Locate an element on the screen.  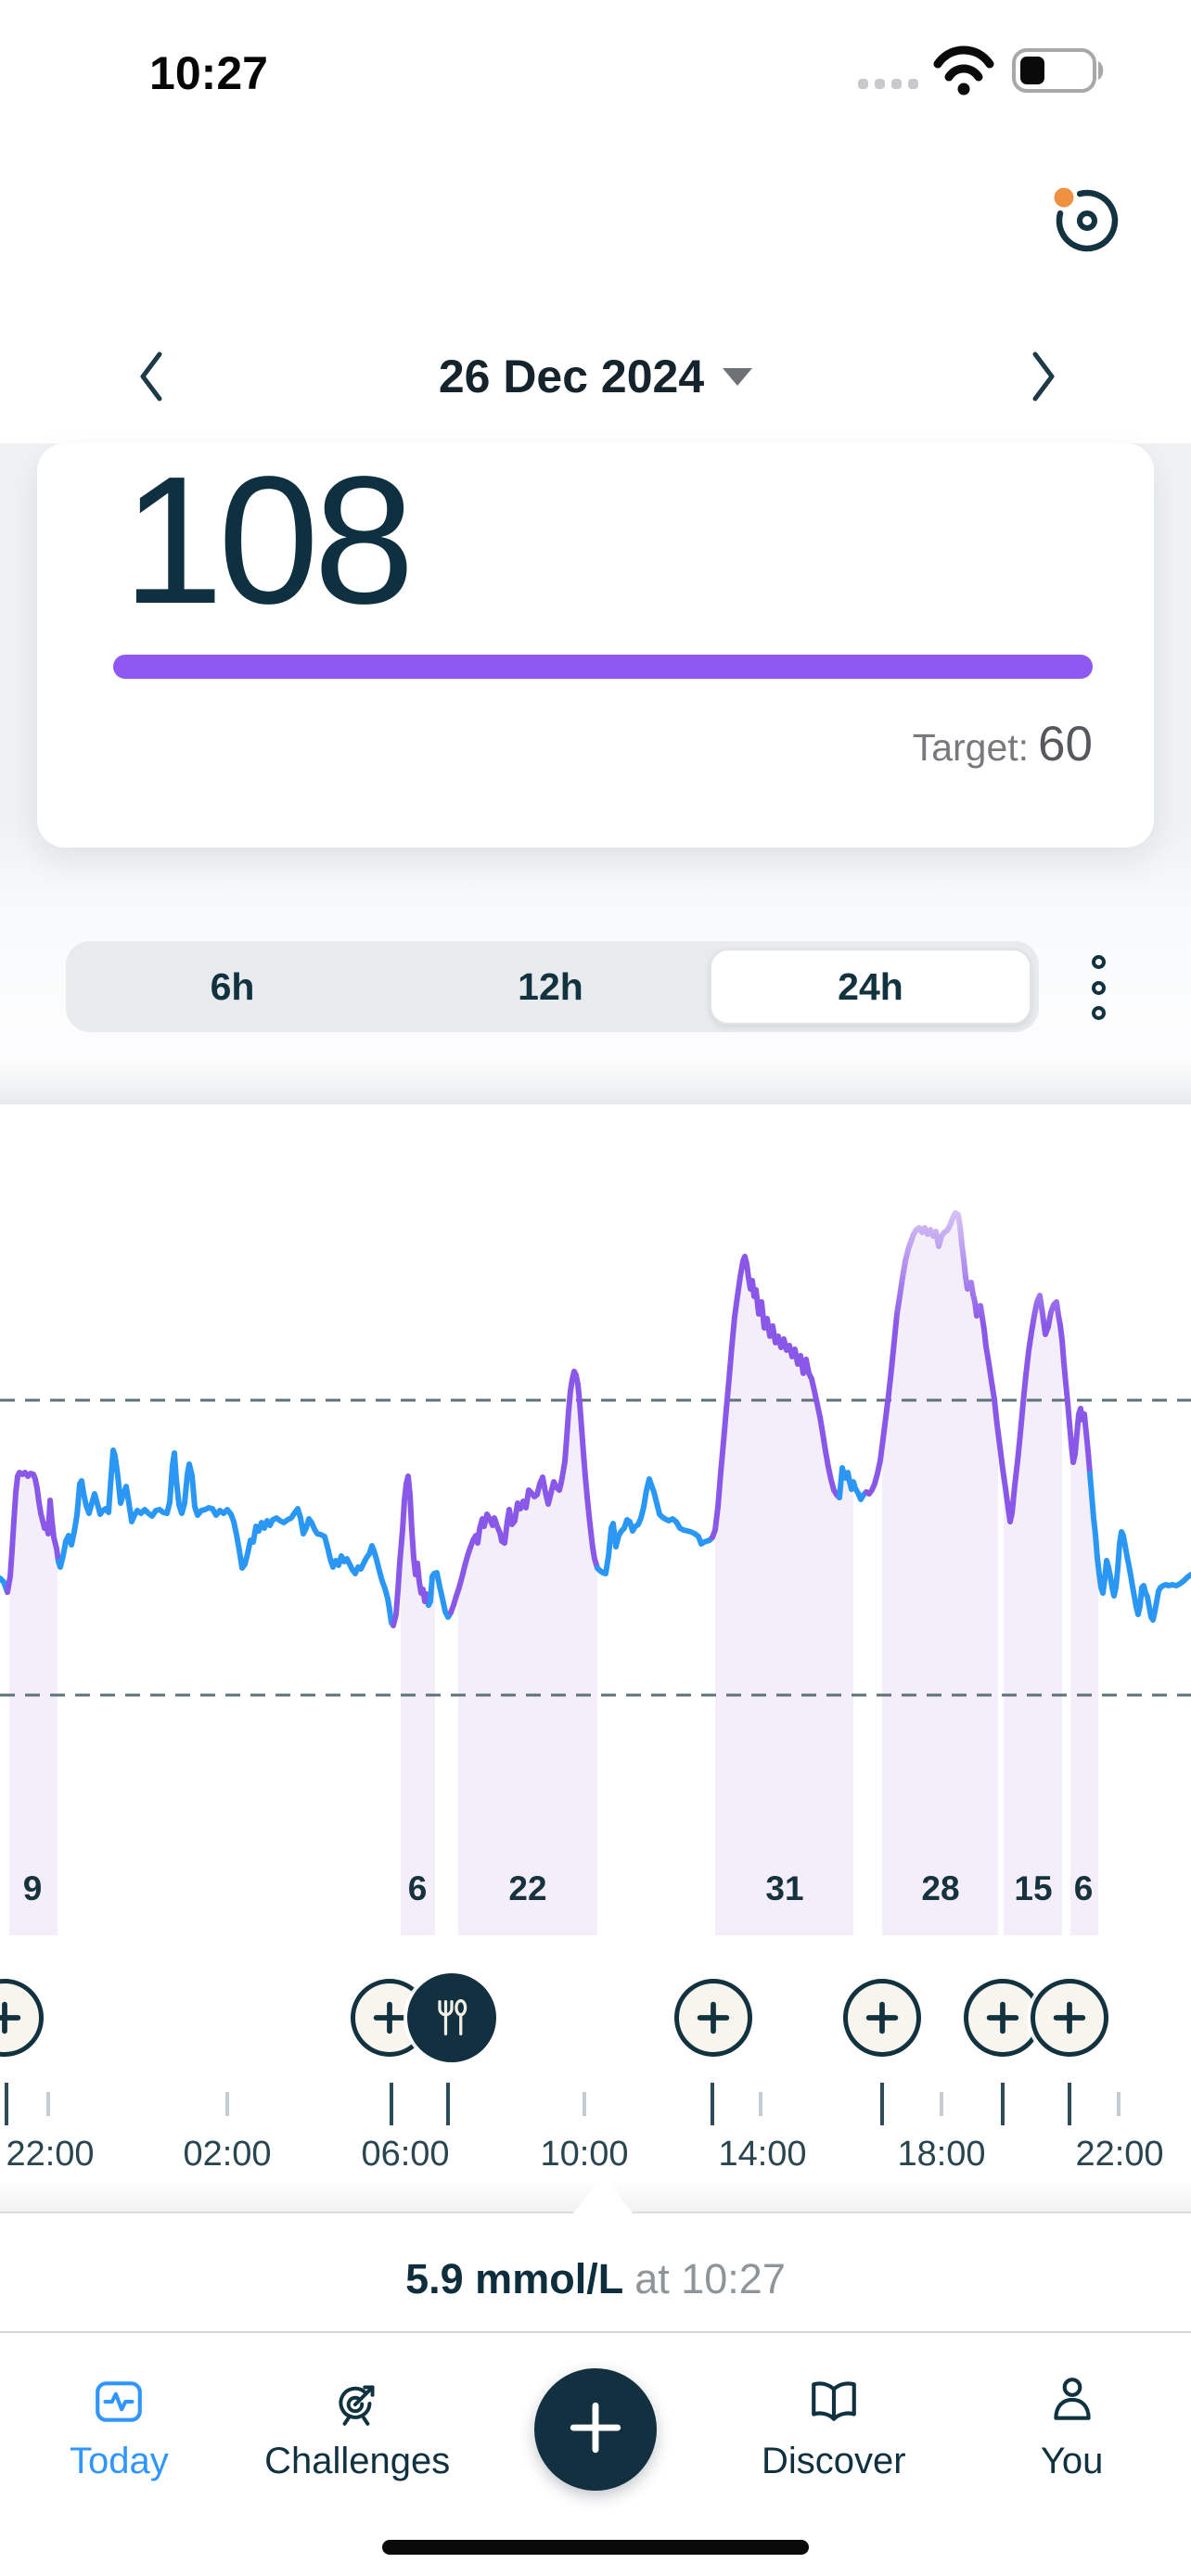
cellular-dots-icon is located at coordinates (888, 84).